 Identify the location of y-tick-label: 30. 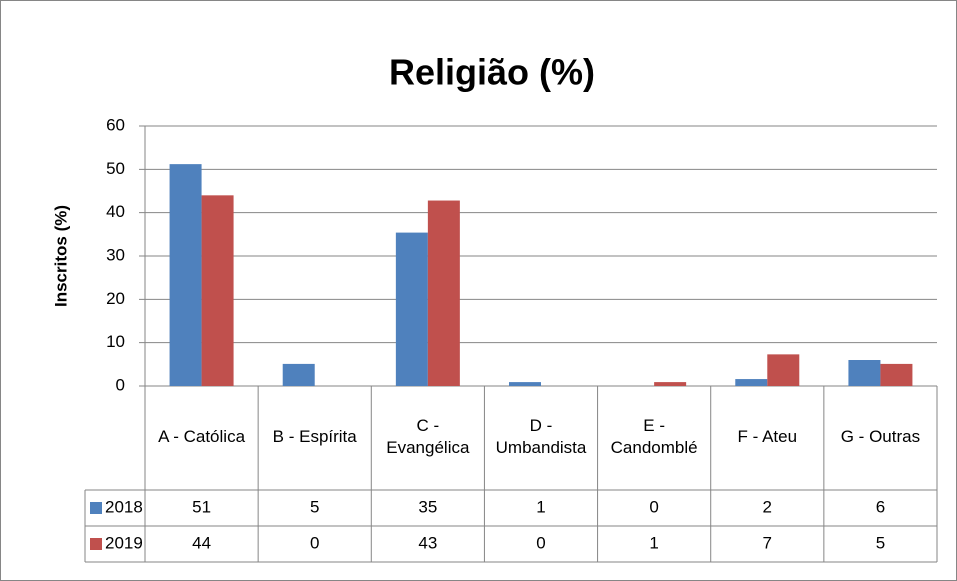
(115, 254).